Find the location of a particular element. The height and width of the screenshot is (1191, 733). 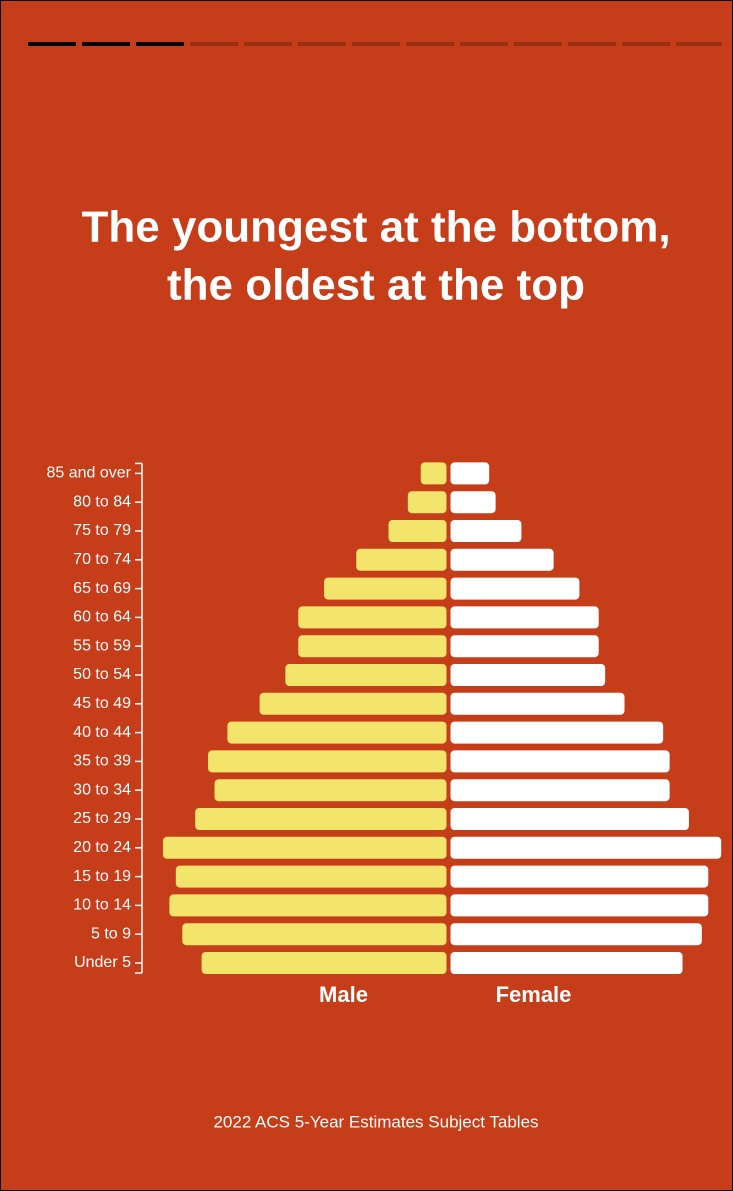

progress-bar is located at coordinates (375, 44).